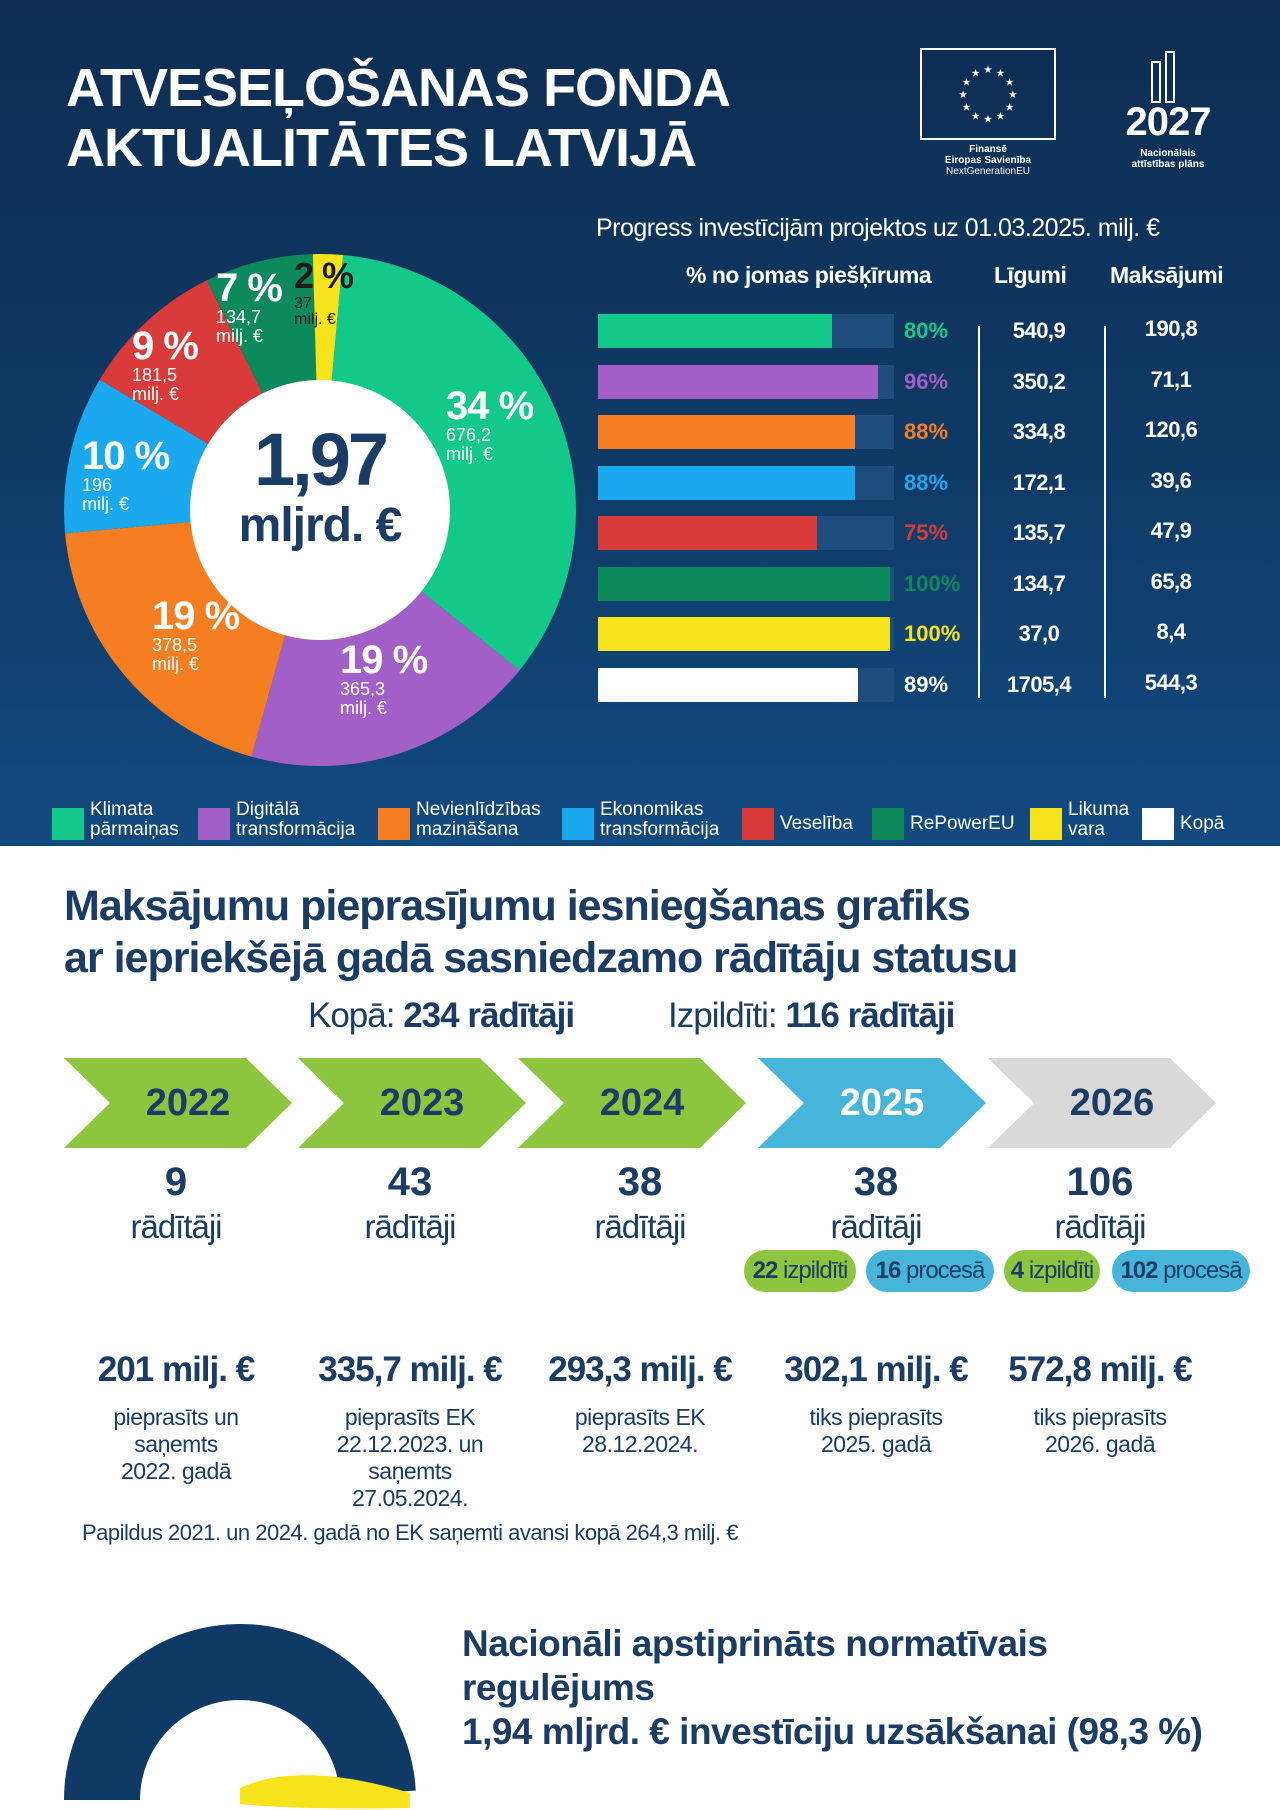 The height and width of the screenshot is (1810, 1280). Describe the element at coordinates (1167, 275) in the screenshot. I see `col-head-payments: Maksājumi` at that location.